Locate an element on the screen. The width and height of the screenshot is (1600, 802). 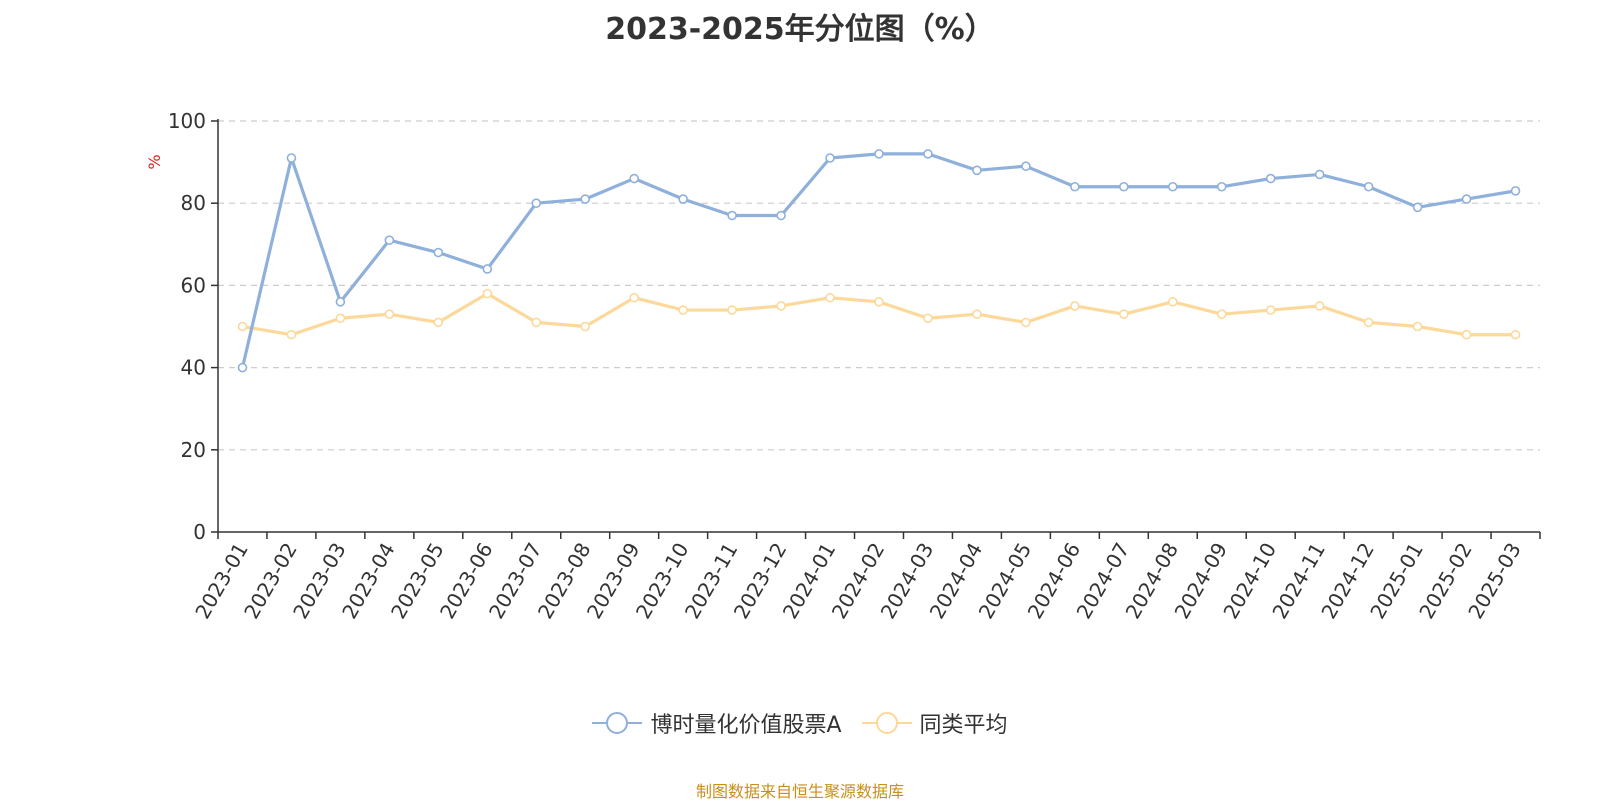
legend-label-series-1: 博时量化价值股票A is located at coordinates (746, 725).